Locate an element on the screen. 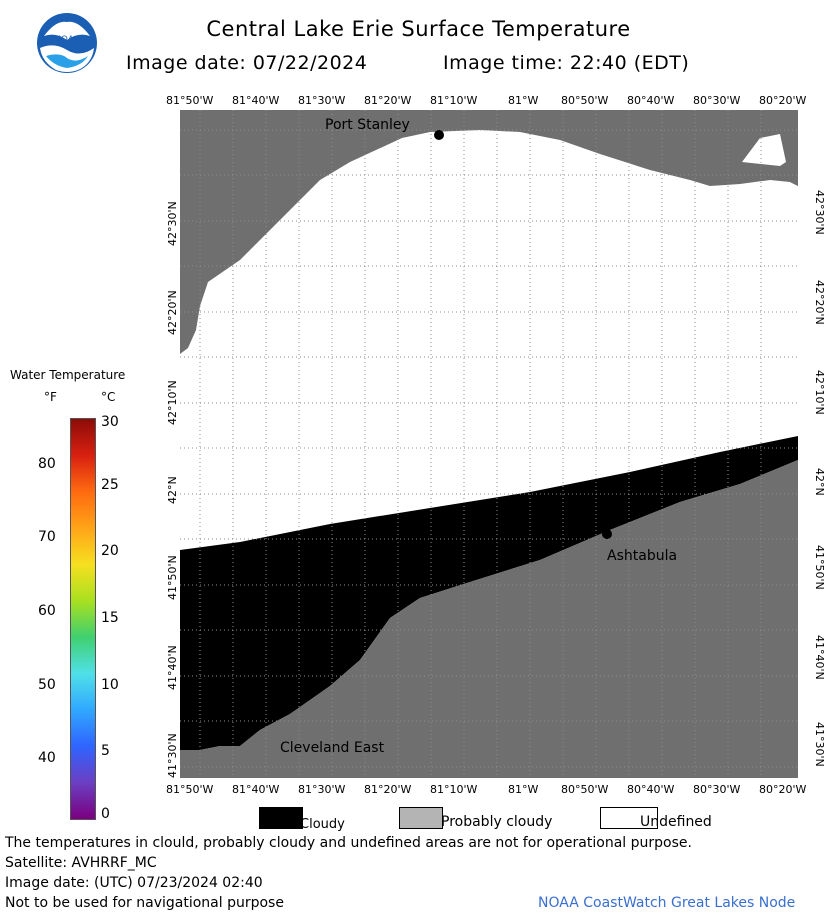 The image size is (837, 919). lat-label-right: 42°20'N is located at coordinates (819, 302).